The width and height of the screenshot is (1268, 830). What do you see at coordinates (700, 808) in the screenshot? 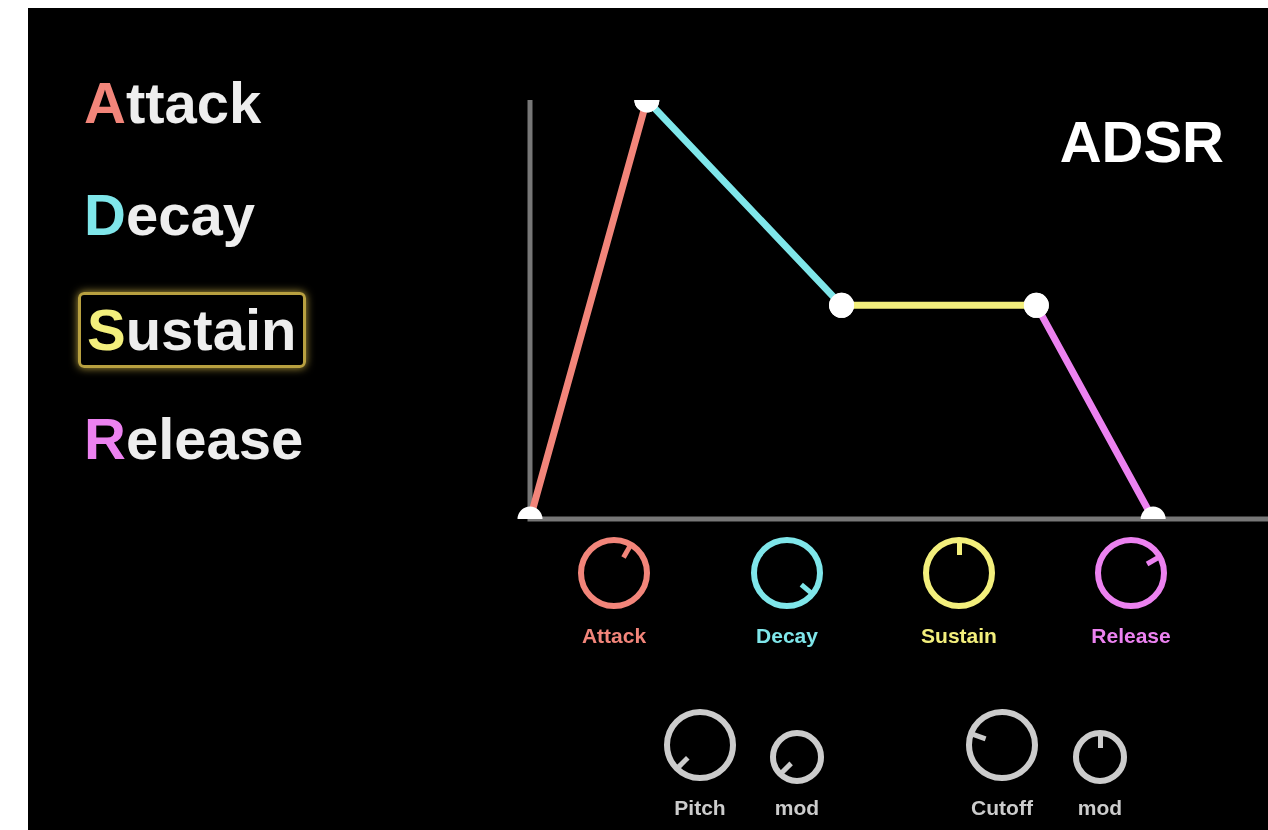
I see `text: Pitch` at bounding box center [700, 808].